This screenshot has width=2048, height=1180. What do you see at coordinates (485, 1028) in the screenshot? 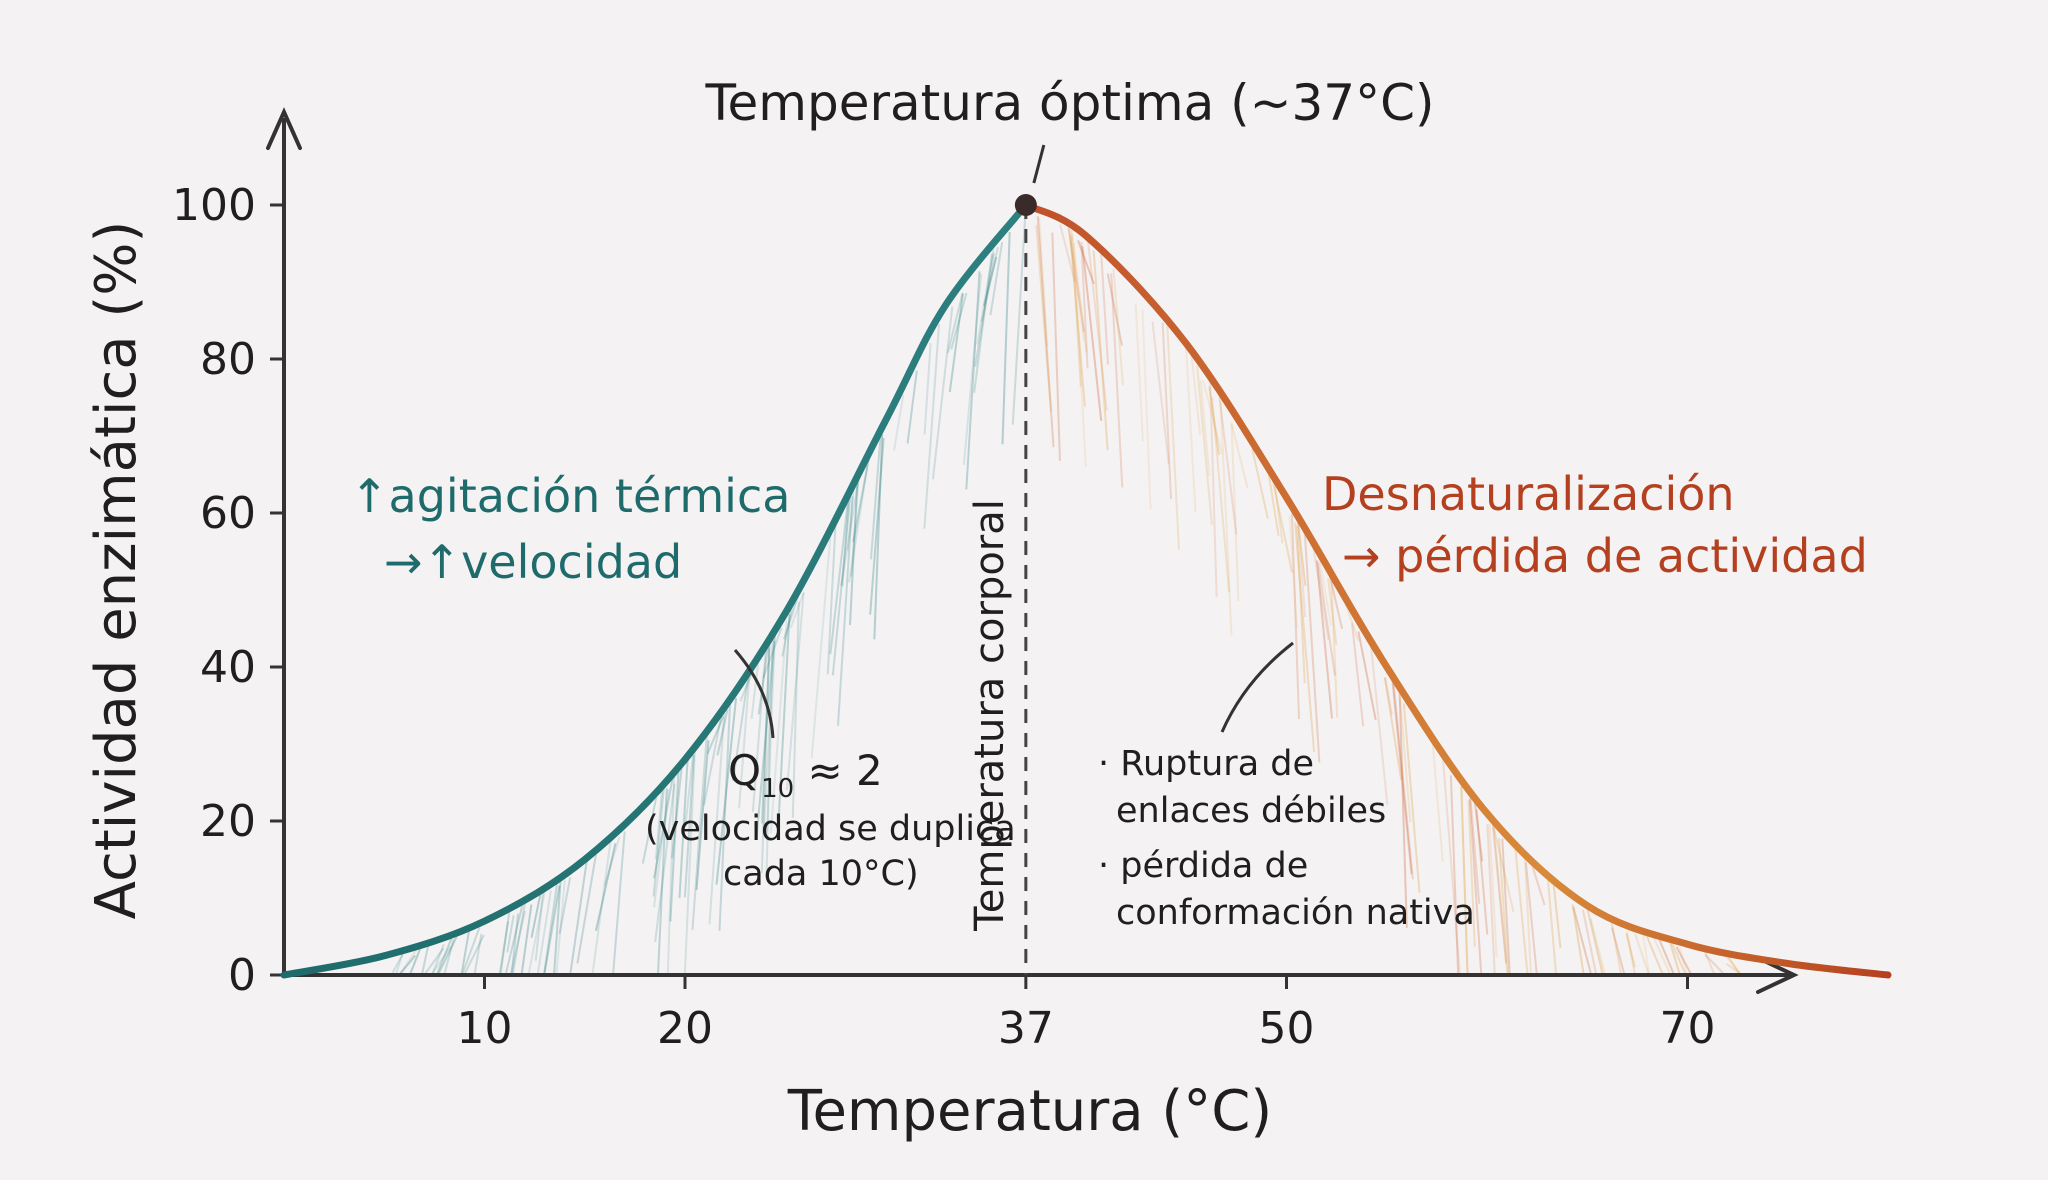
I see `x-tick-label: 10` at bounding box center [485, 1028].